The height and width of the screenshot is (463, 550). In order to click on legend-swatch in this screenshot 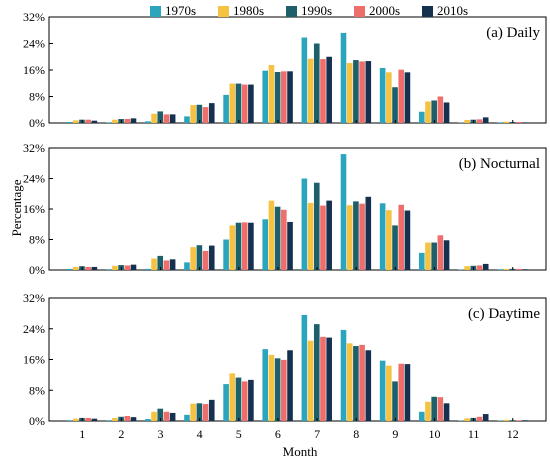, I will do `click(223, 11)`.